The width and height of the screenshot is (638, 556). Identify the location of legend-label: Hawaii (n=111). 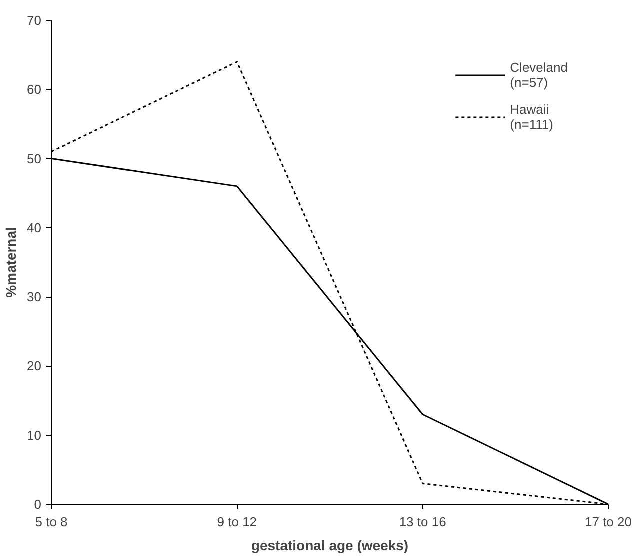
(532, 117).